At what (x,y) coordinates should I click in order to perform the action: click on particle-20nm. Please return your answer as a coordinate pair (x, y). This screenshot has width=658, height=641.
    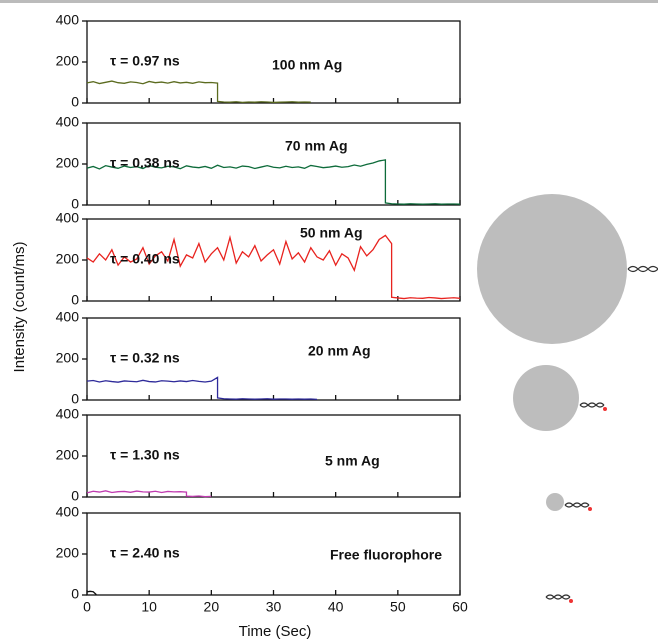
    Looking at the image, I should click on (546, 398).